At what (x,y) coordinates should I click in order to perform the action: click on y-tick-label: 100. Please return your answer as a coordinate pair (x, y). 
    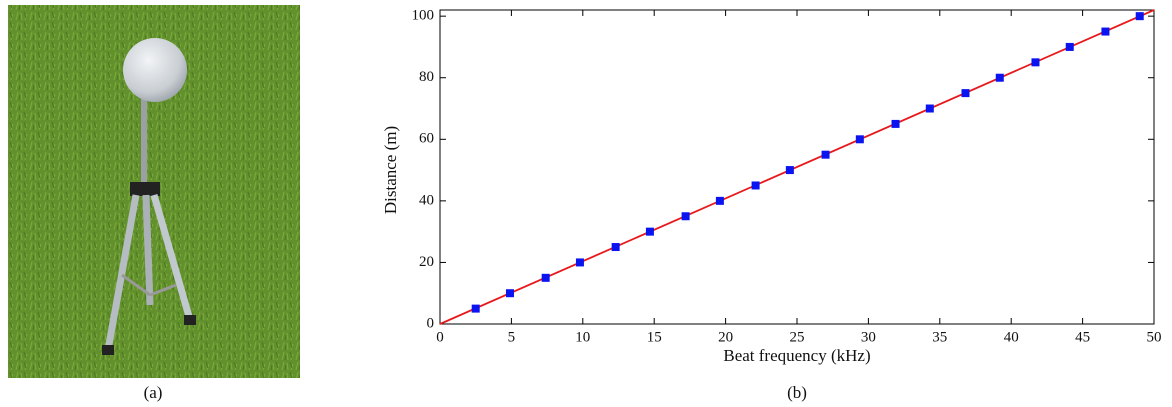
    Looking at the image, I should click on (423, 16).